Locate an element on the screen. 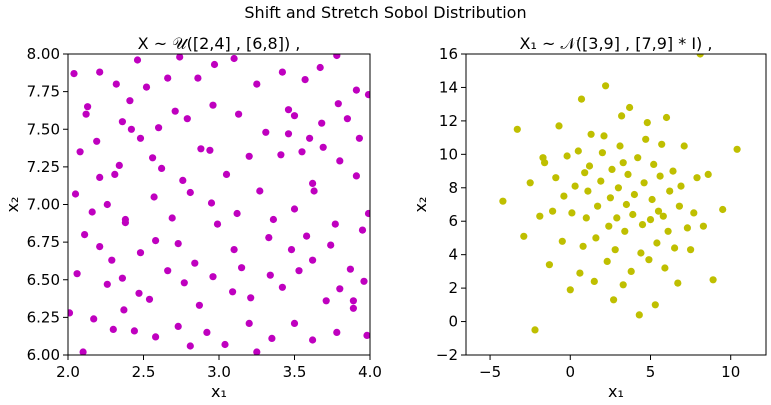  right-y-axis-label: x₂ is located at coordinates (420, 205).